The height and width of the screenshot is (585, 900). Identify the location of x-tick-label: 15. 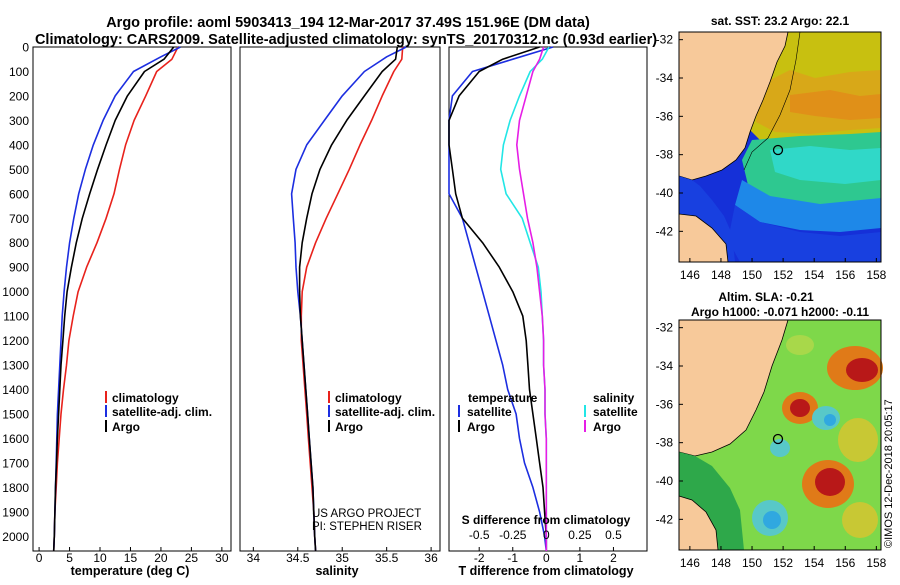
(131, 558).